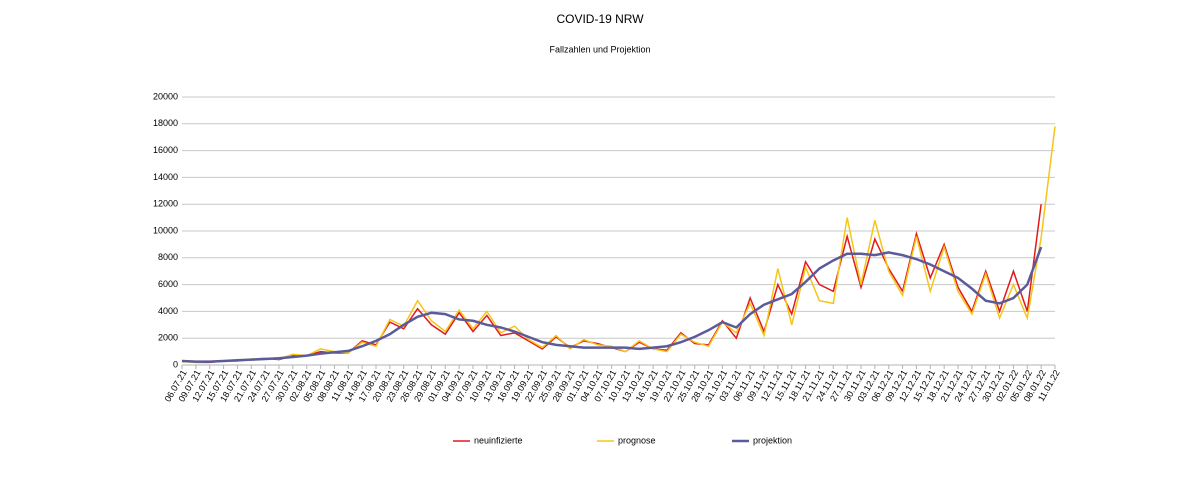 Image resolution: width=1200 pixels, height=494 pixels. Describe the element at coordinates (600, 19) in the screenshot. I see `chart-title: COVID-19 NRW` at that location.